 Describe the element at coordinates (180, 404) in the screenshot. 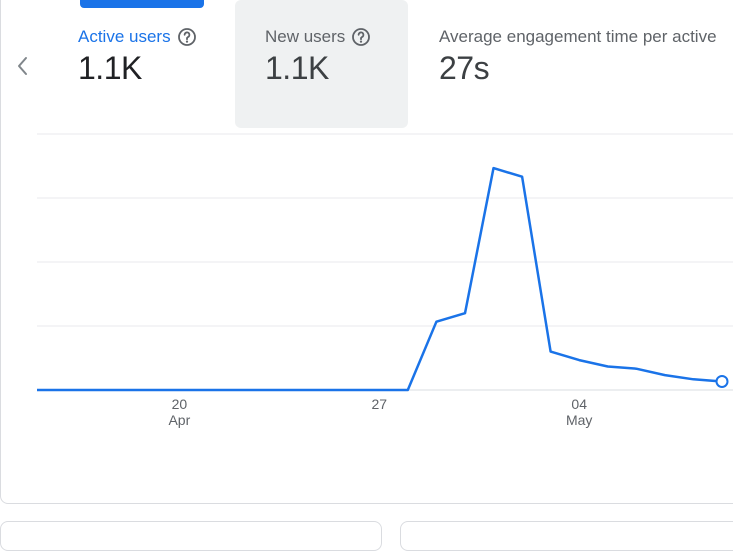

I see `x-tick-label: 20` at that location.